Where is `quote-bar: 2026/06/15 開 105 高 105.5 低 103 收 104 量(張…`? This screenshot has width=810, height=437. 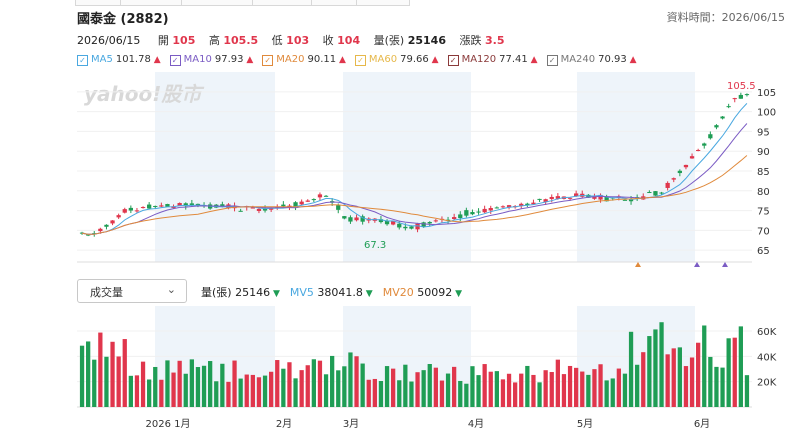 quote-bar: 2026/06/15 開 105 高 105.5 低 103 收 104 量(張… is located at coordinates (295, 40).